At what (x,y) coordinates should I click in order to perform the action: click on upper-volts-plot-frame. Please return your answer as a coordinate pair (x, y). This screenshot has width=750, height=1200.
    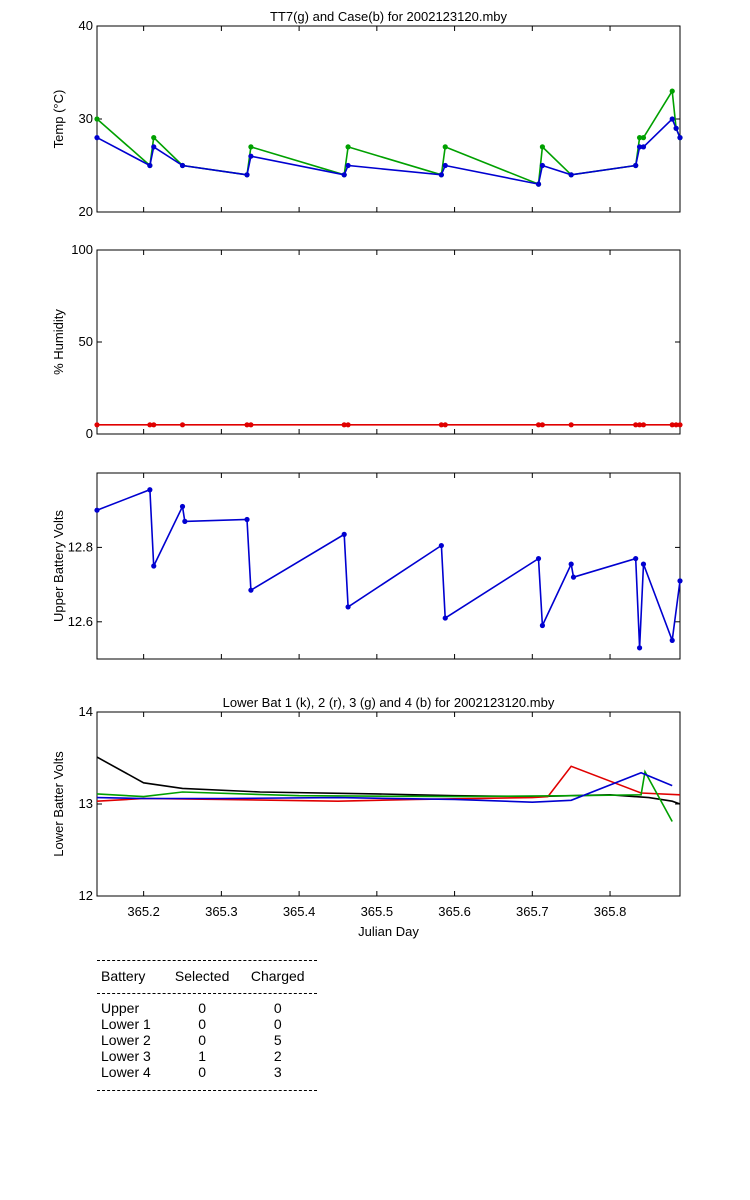
    Looking at the image, I should click on (388, 566).